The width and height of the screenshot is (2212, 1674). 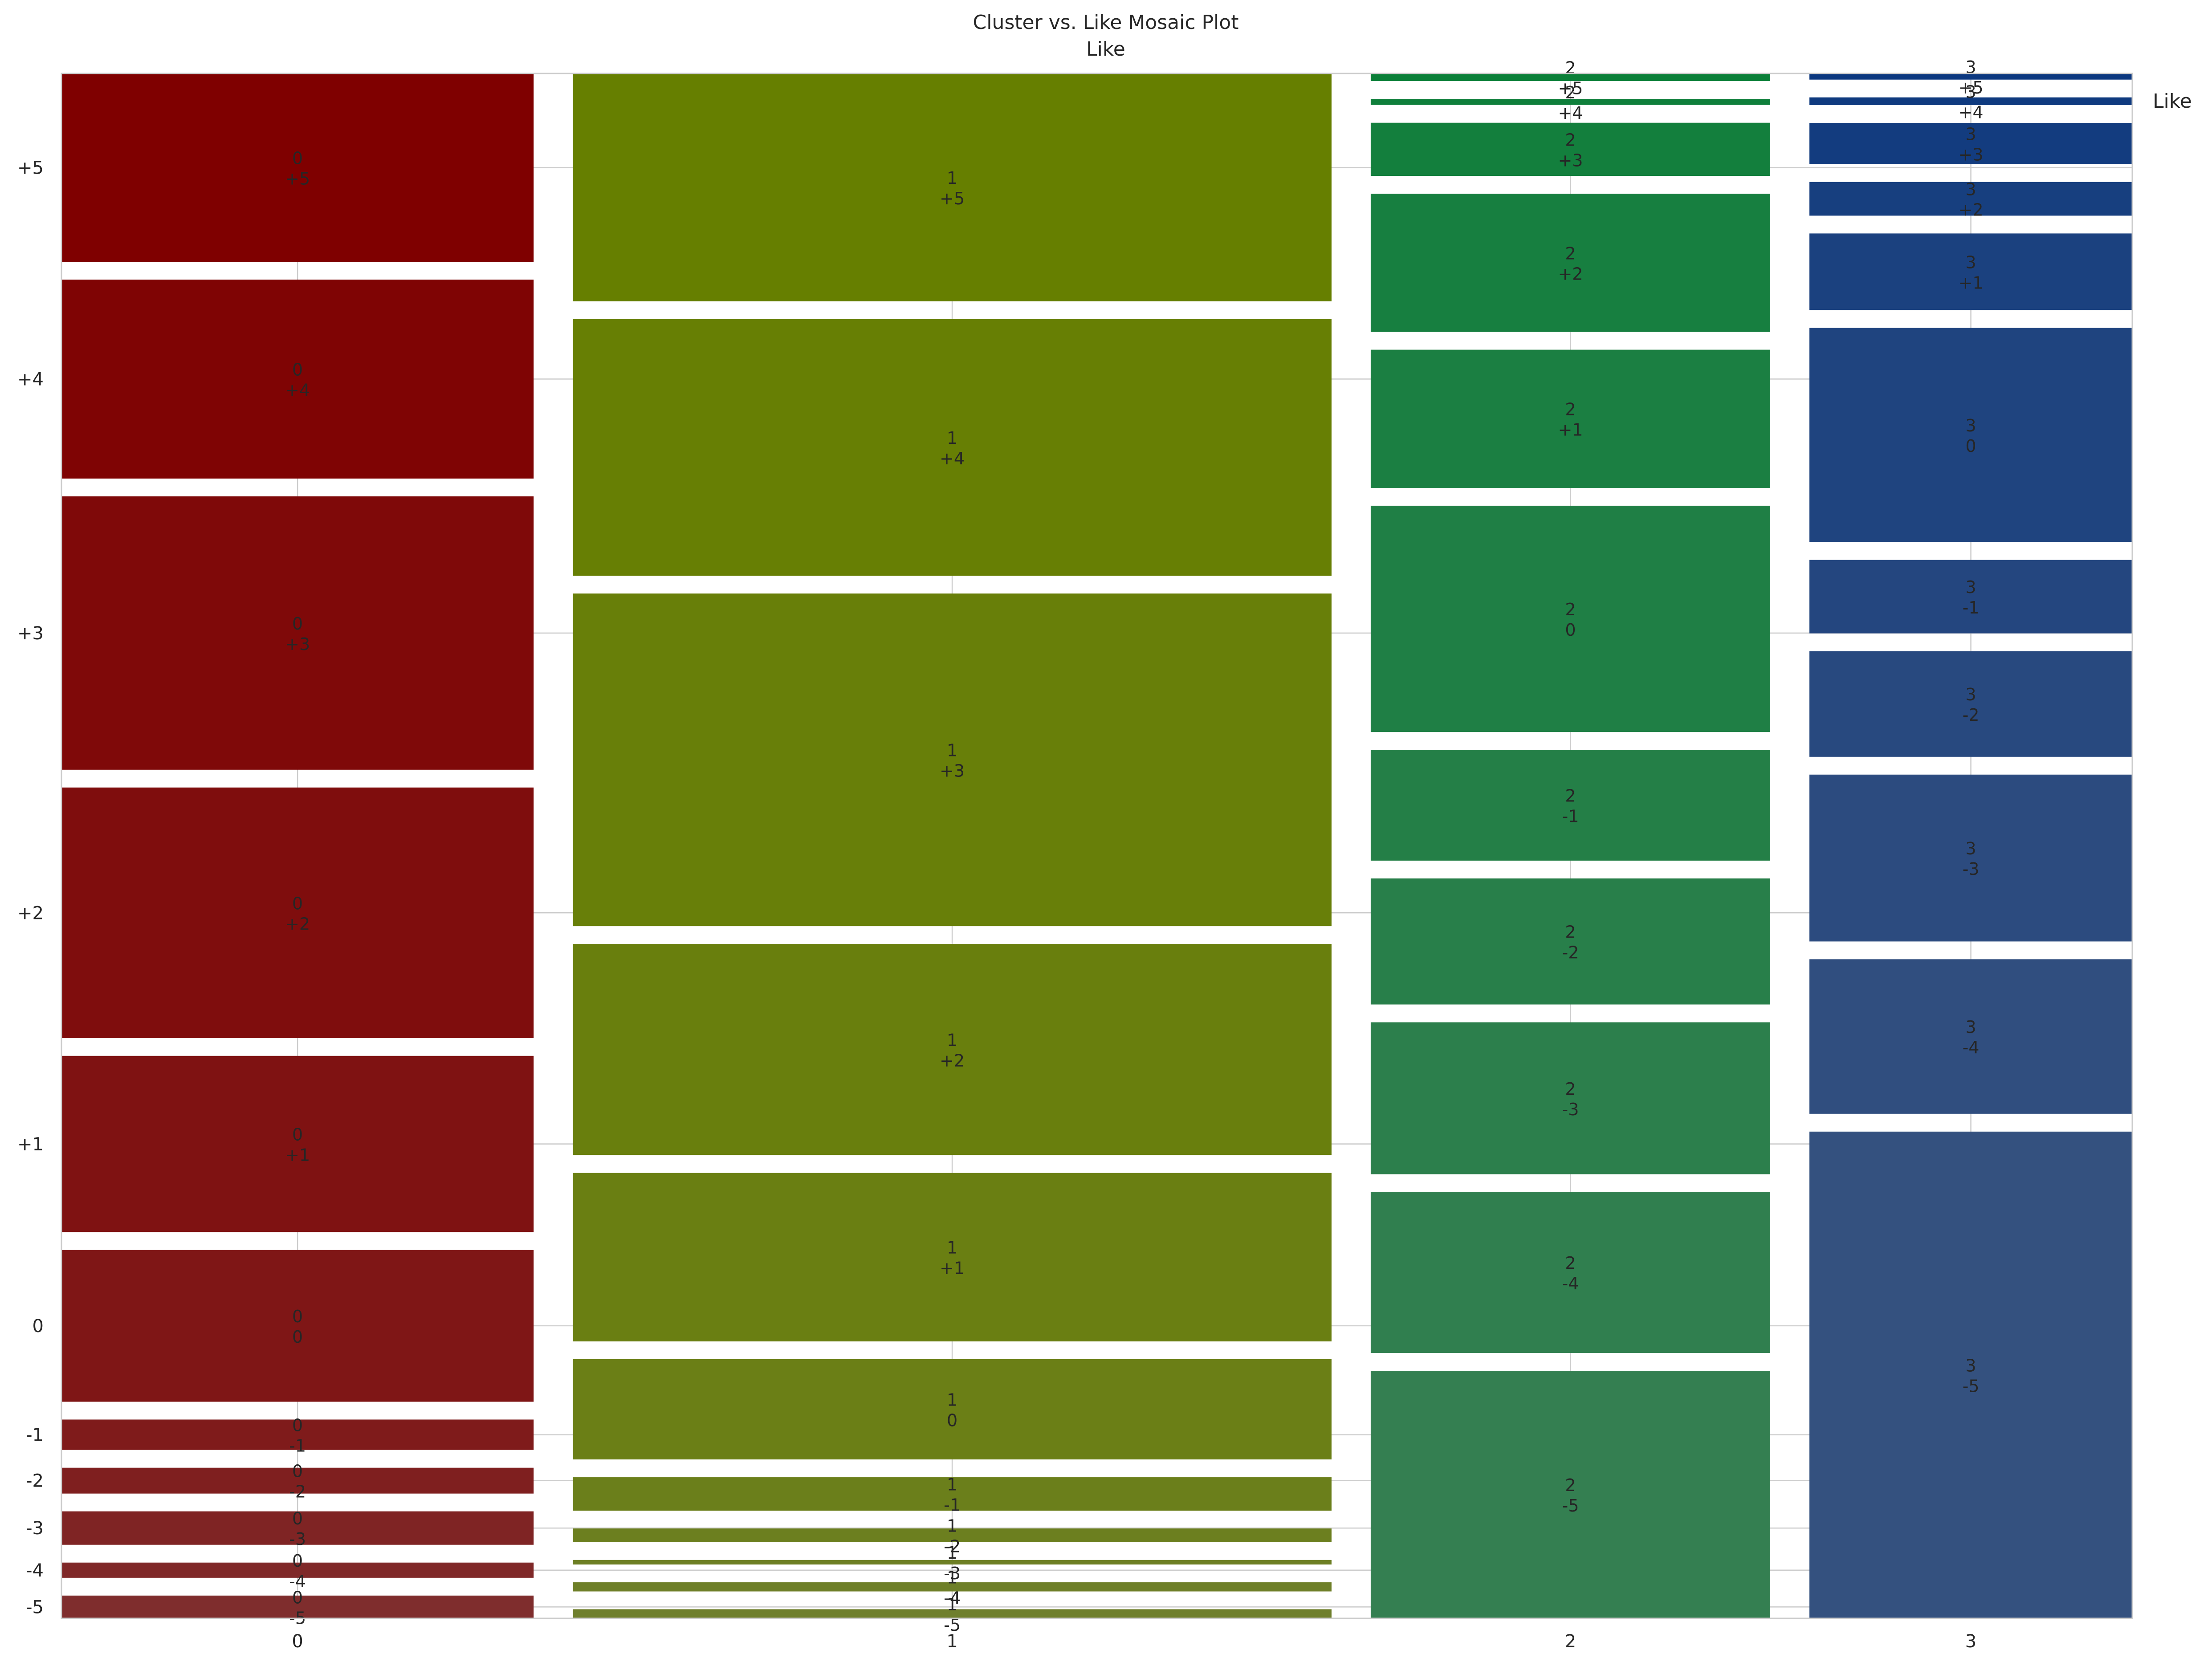 What do you see at coordinates (35, 1481) in the screenshot?
I see `y-tick-label: -2` at bounding box center [35, 1481].